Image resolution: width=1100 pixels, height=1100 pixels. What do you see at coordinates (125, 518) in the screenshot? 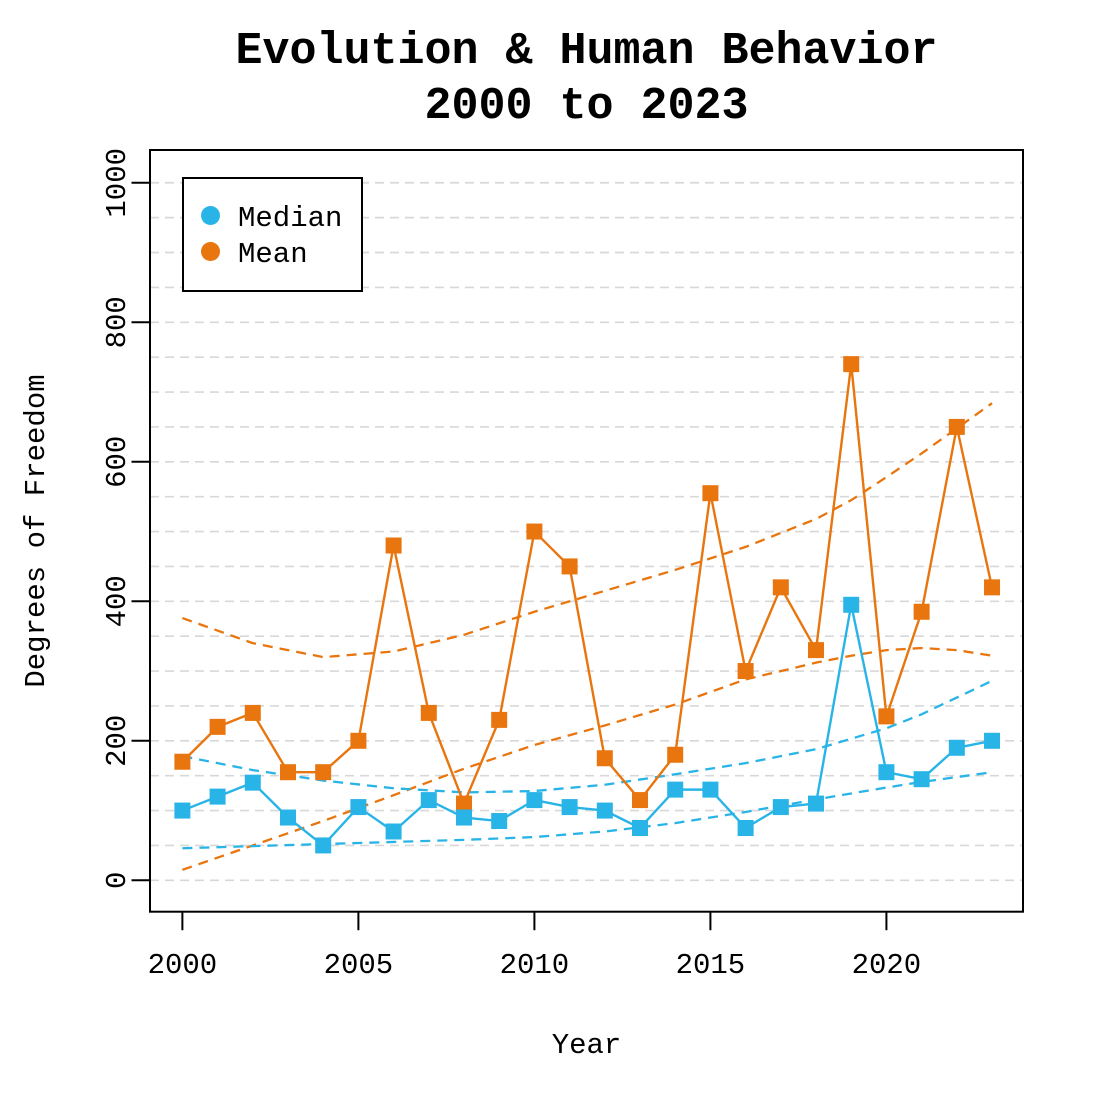
I see `y-axis: 0 200 400 600 800 1000` at bounding box center [125, 518].